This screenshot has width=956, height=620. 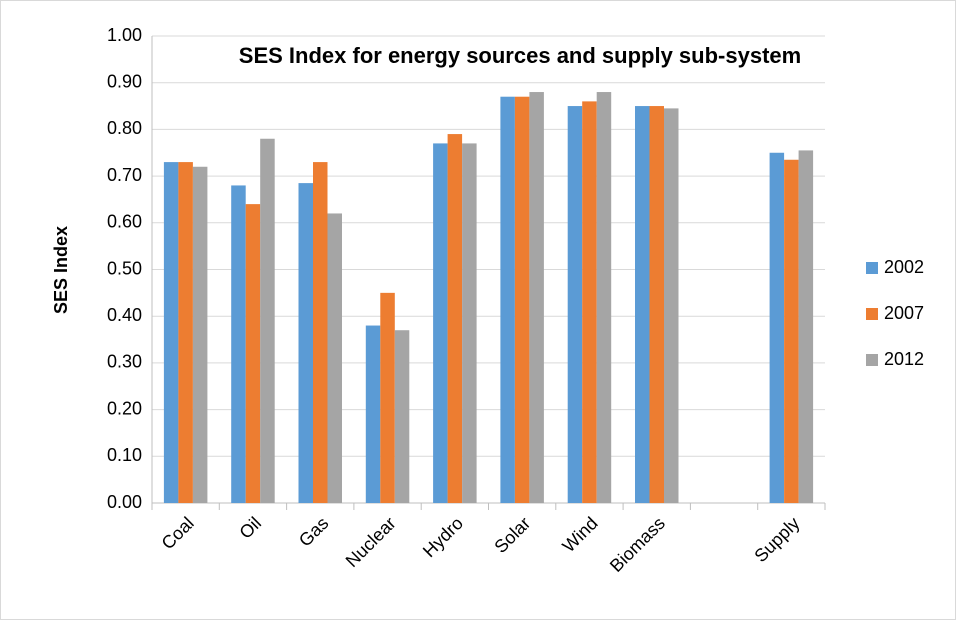 What do you see at coordinates (124, 315) in the screenshot?
I see `y-tick-label: 0.40` at bounding box center [124, 315].